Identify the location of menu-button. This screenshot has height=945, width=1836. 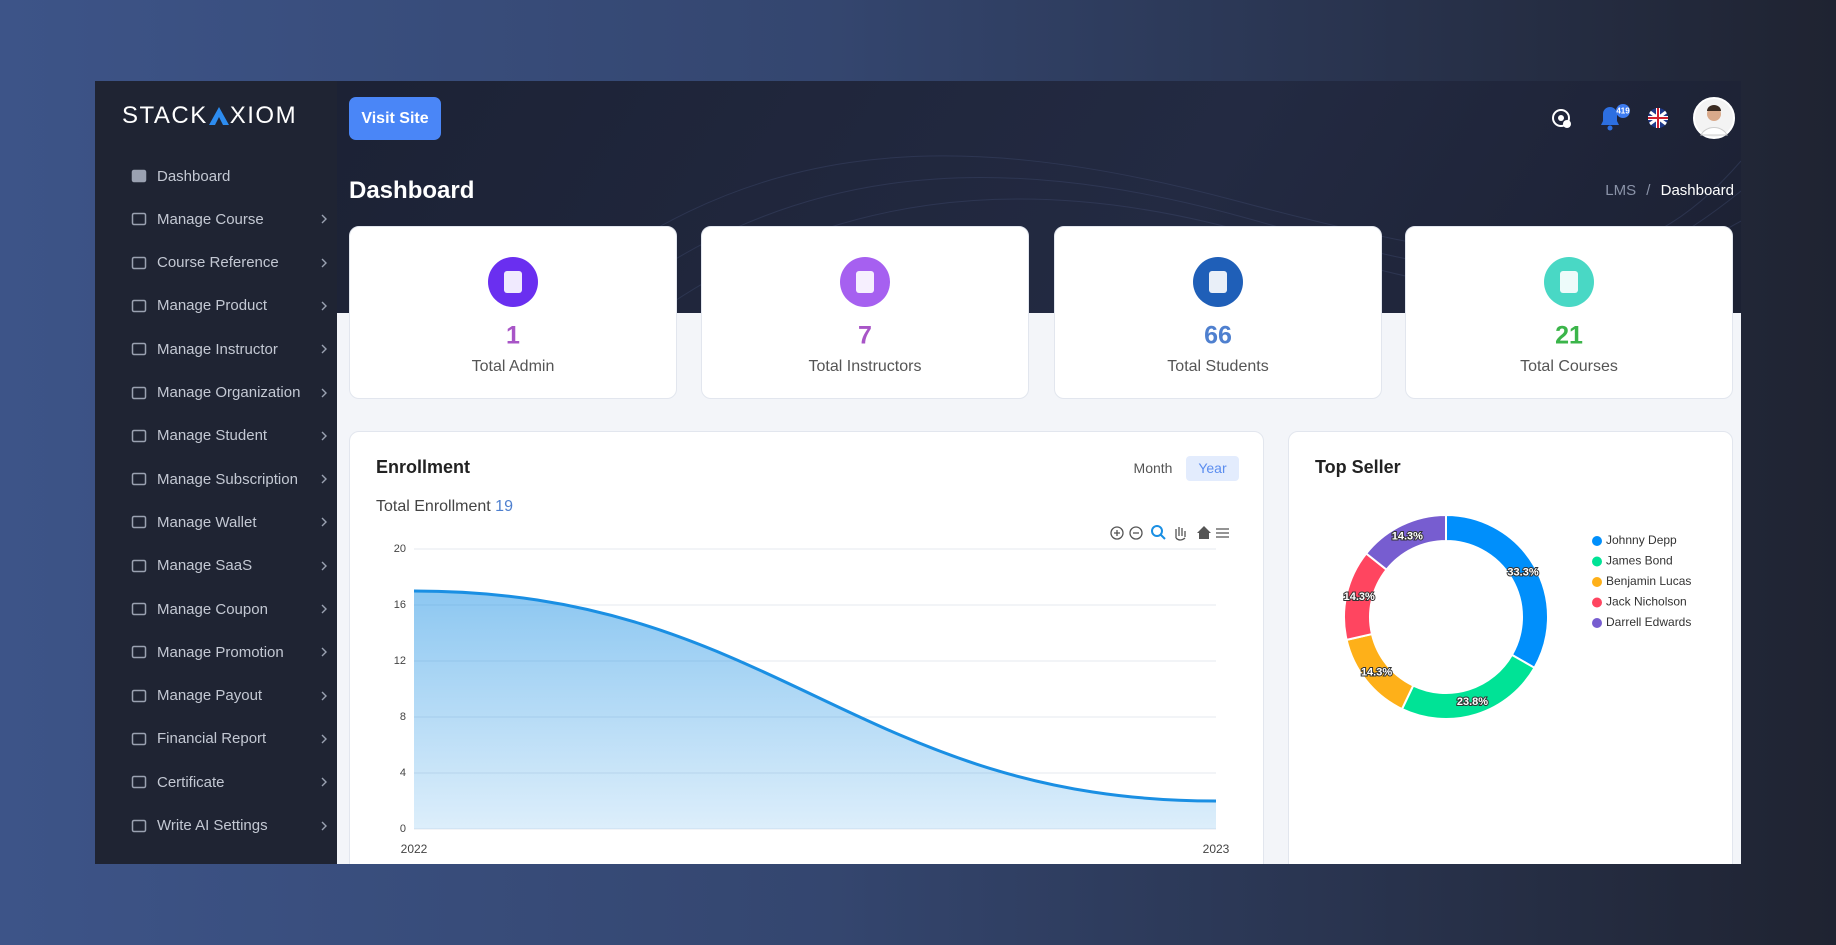
(1222, 533).